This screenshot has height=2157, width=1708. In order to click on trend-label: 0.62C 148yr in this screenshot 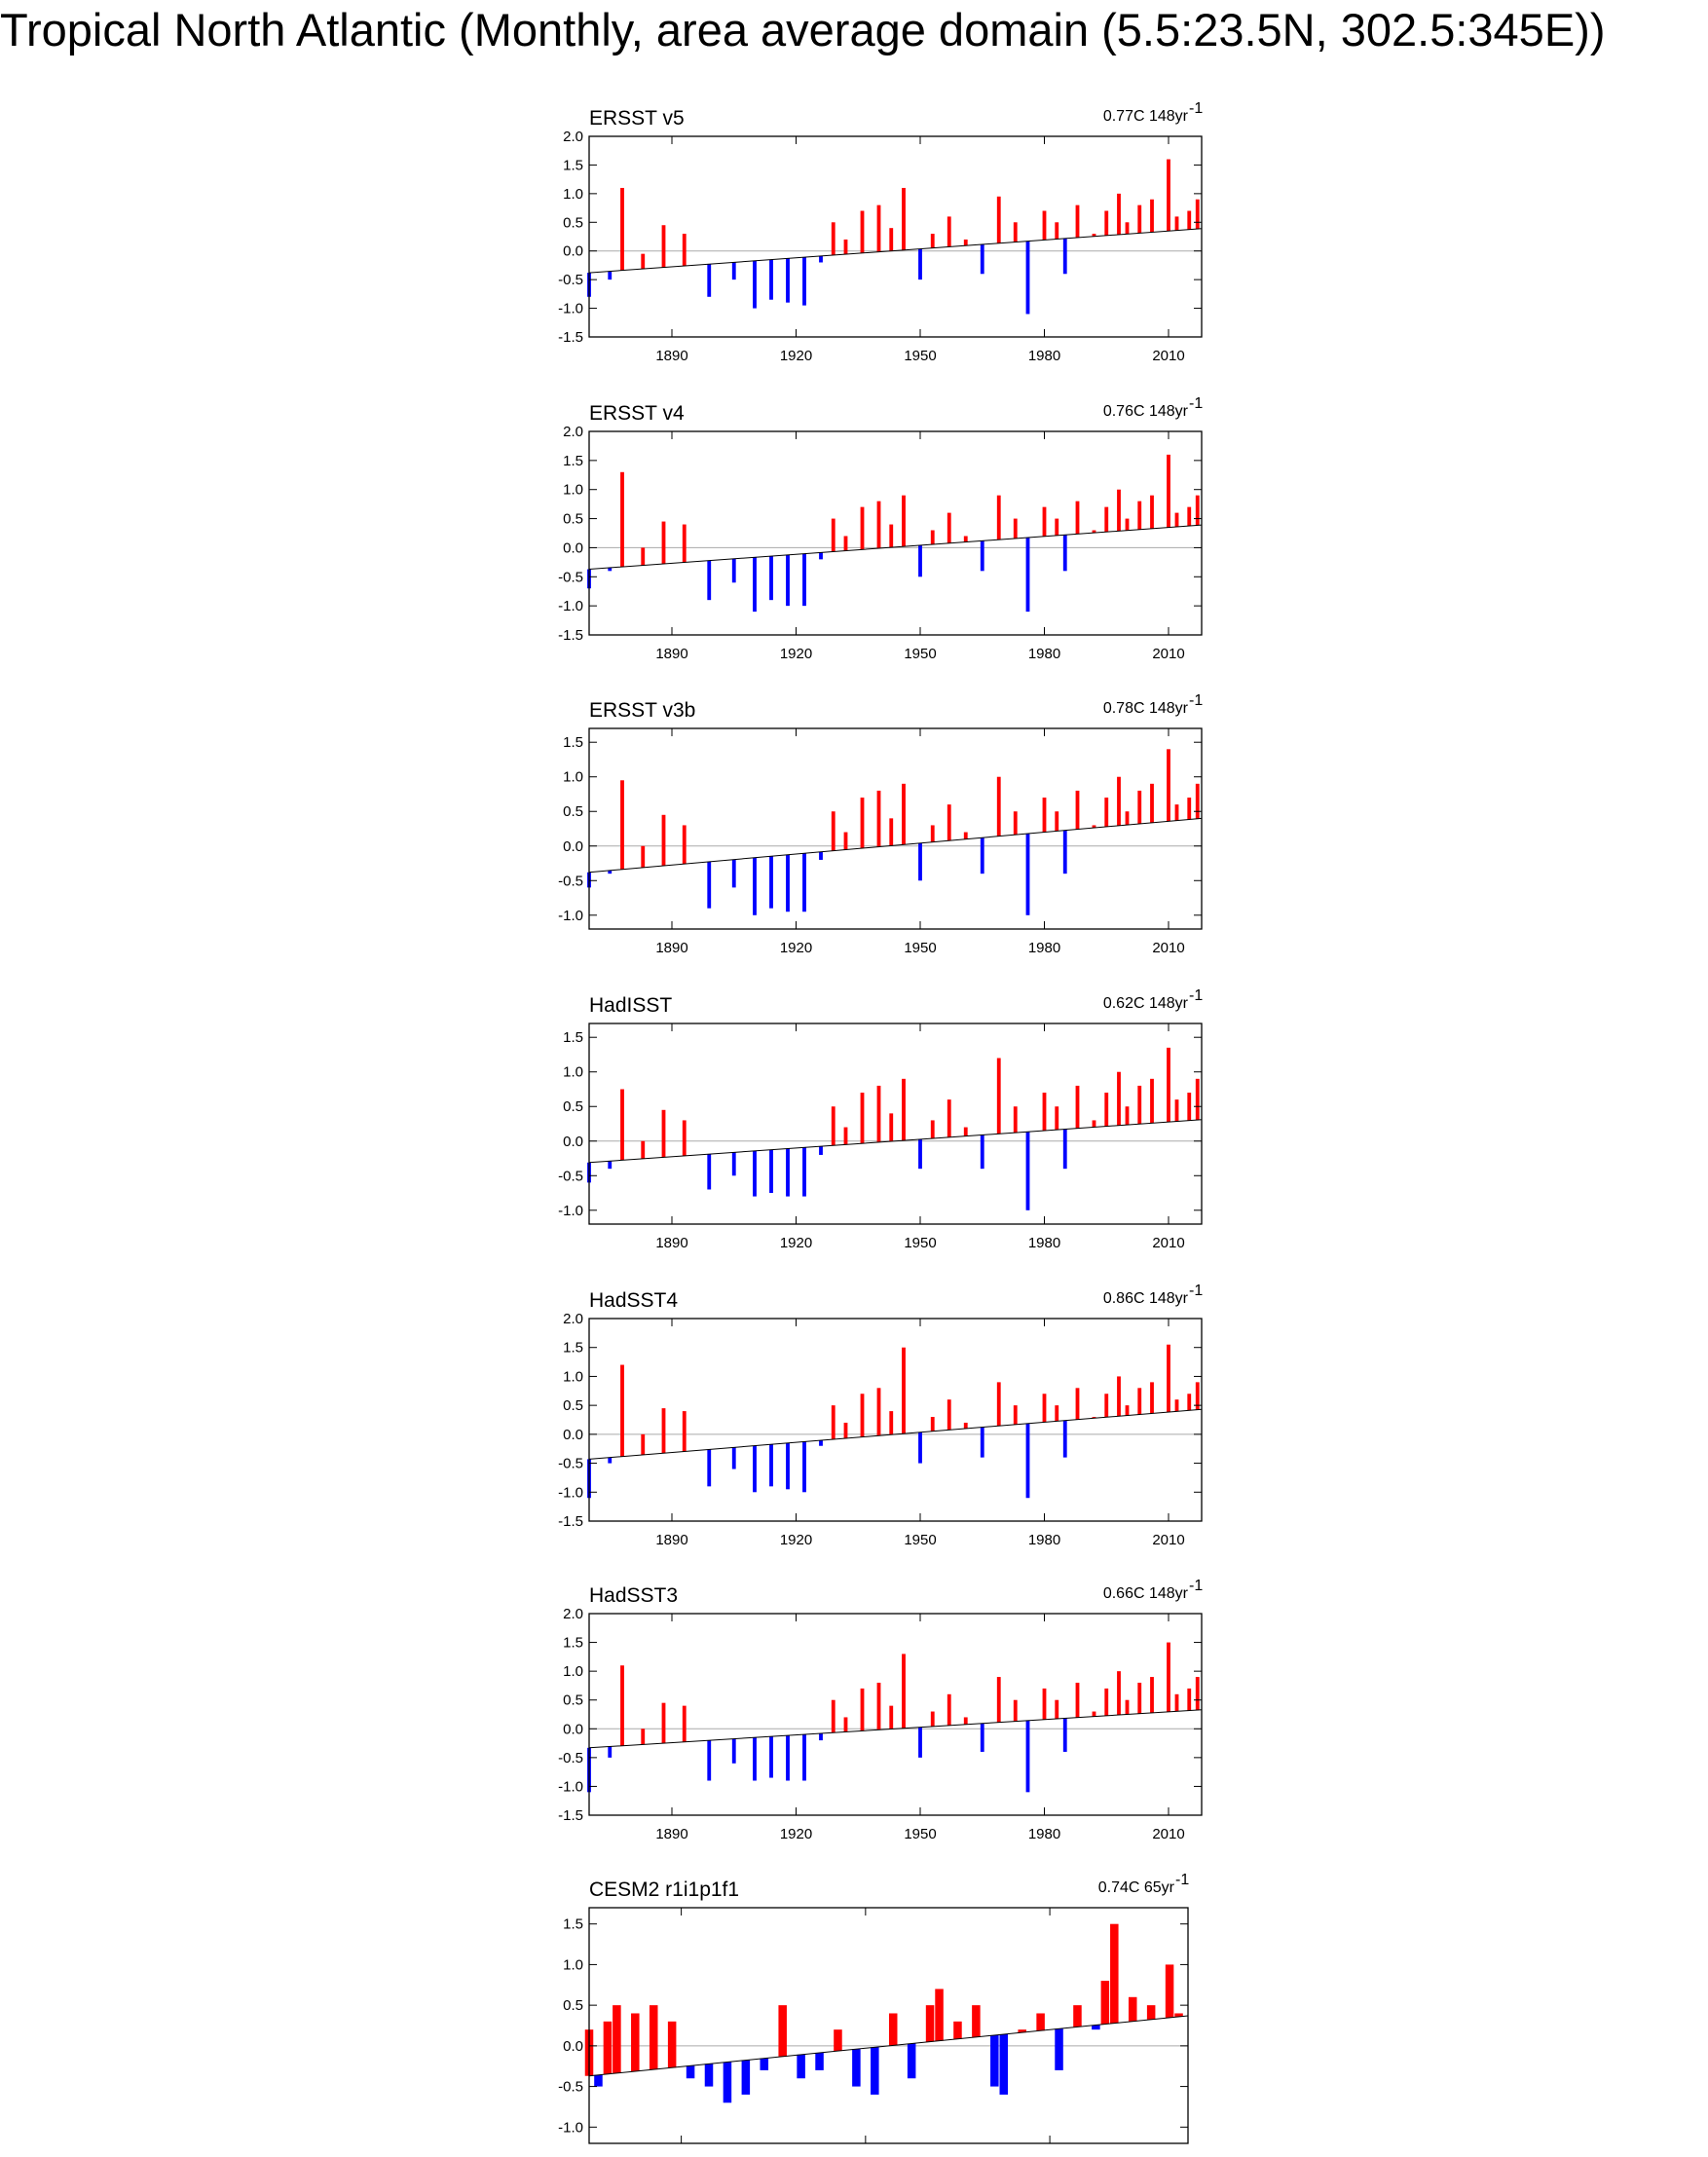, I will do `click(1146, 1003)`.